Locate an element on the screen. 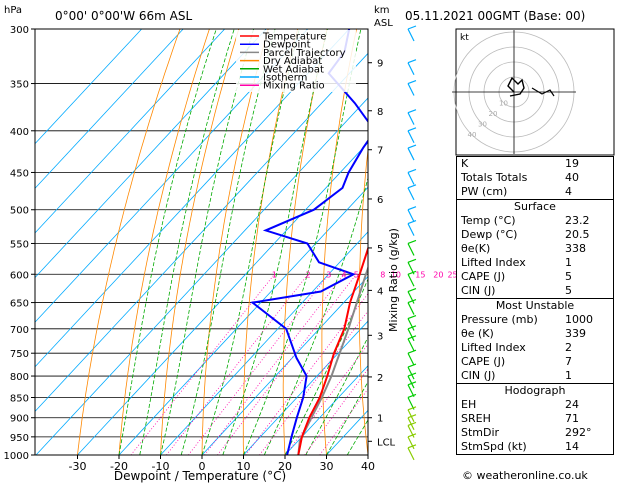 This screenshot has height=490, width=629. pressure-tick-label: 450 is located at coordinates (19, 173).